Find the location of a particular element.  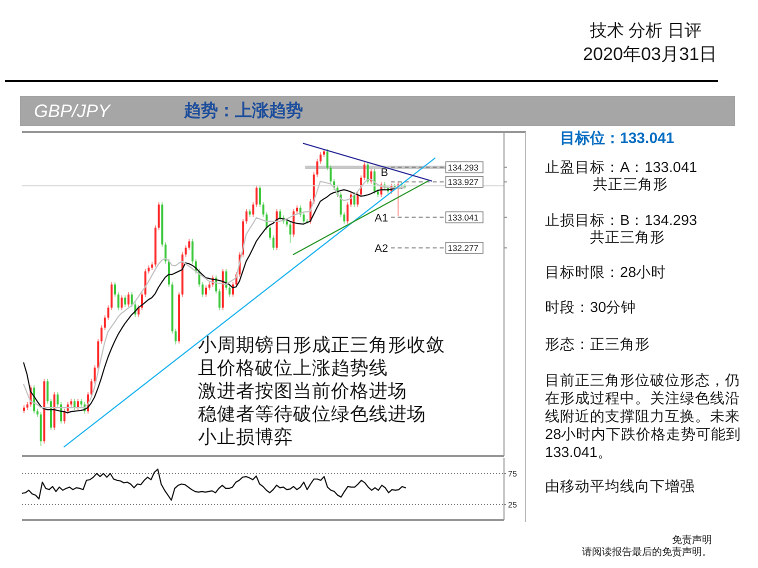

text: 2020年03月31日 is located at coordinates (650, 54).